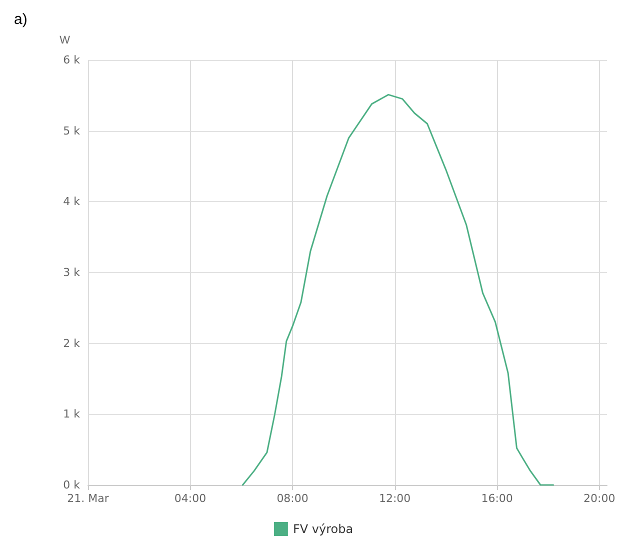 The image size is (627, 557). Describe the element at coordinates (72, 485) in the screenshot. I see `y-tick-label: 0 k` at that location.